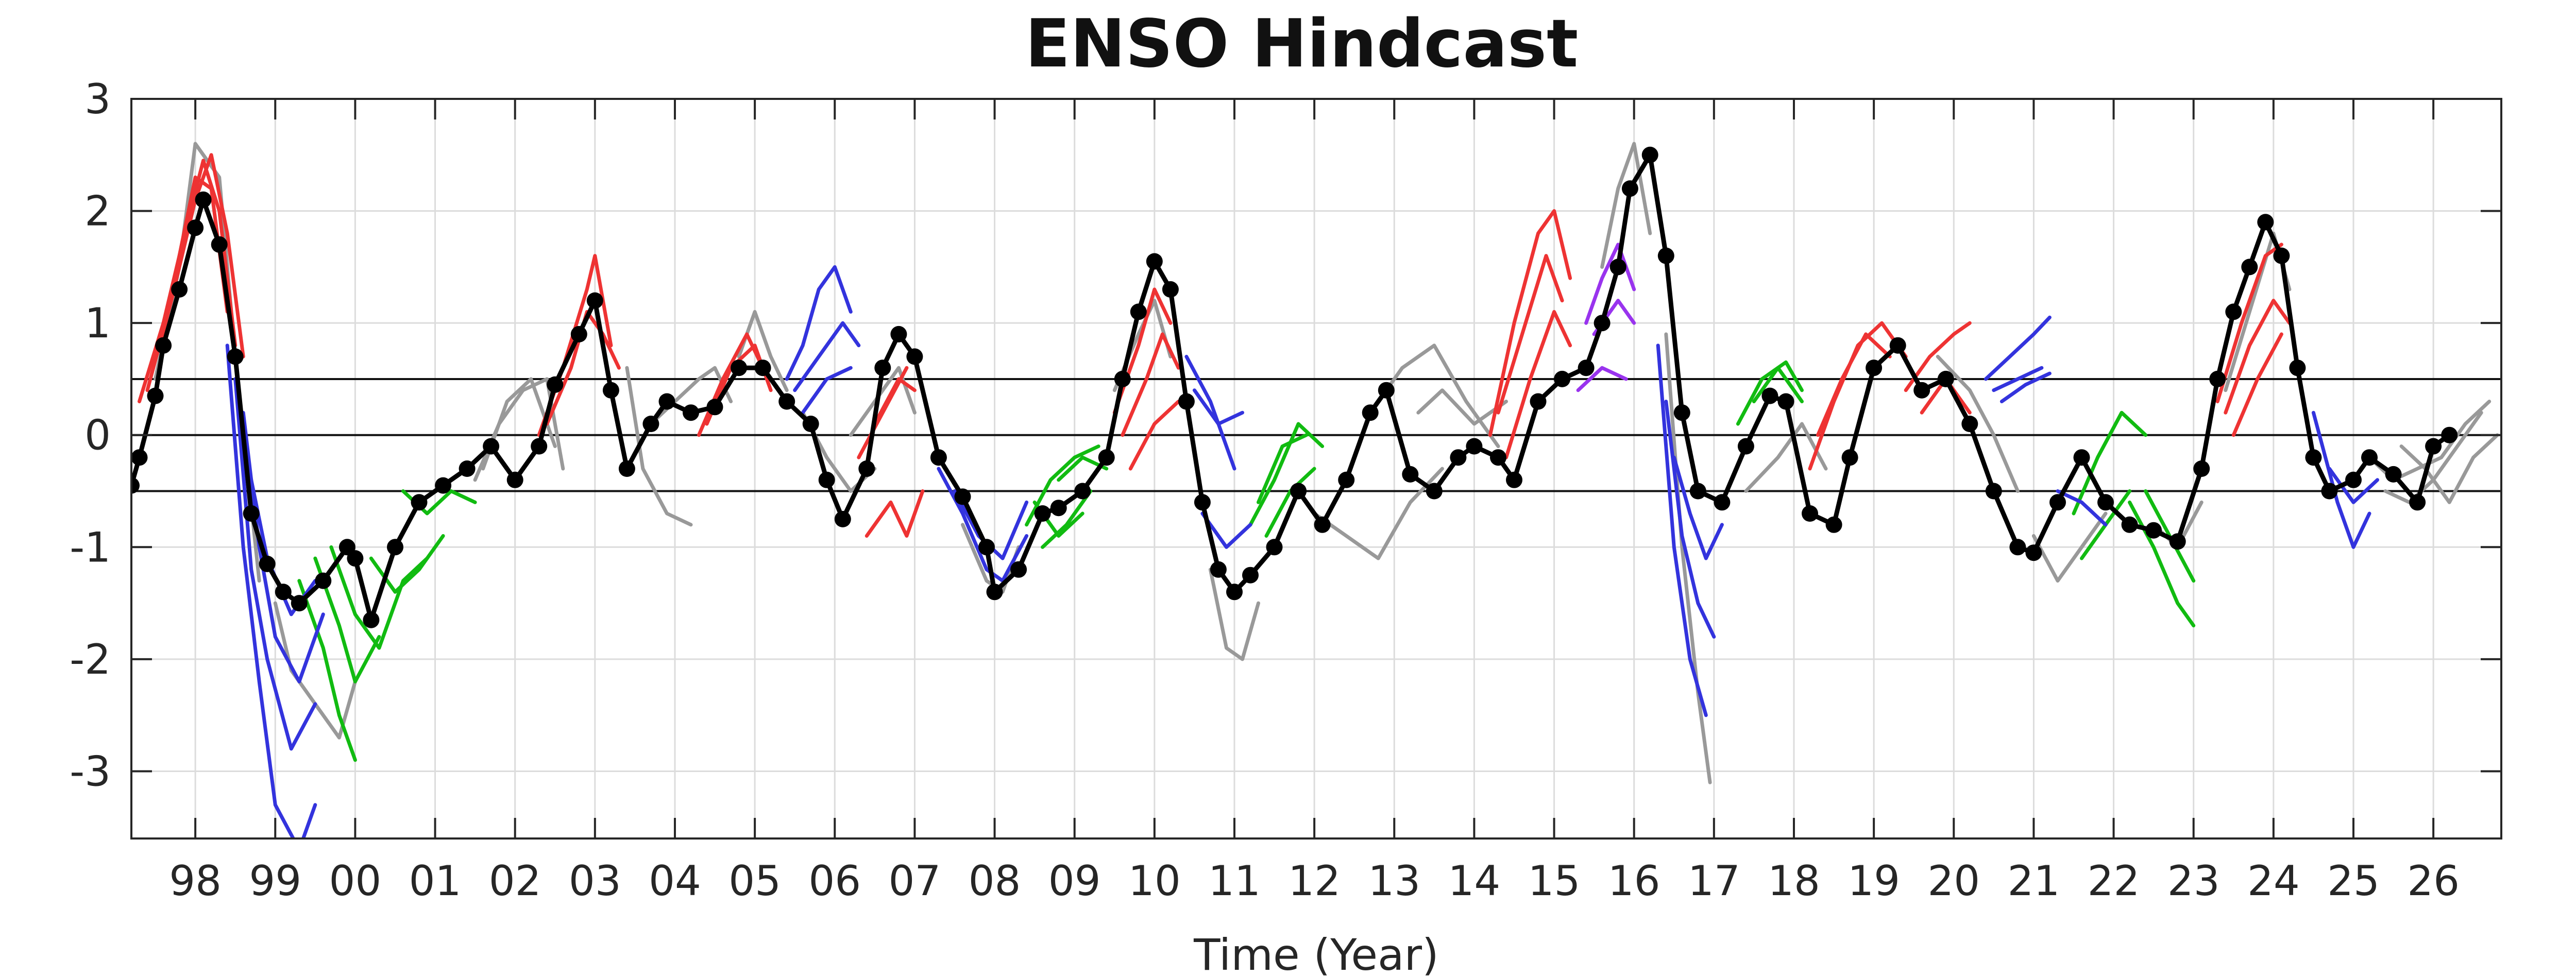 Image resolution: width=2576 pixels, height=976 pixels. I want to click on x-tick-label: 15, so click(1555, 881).